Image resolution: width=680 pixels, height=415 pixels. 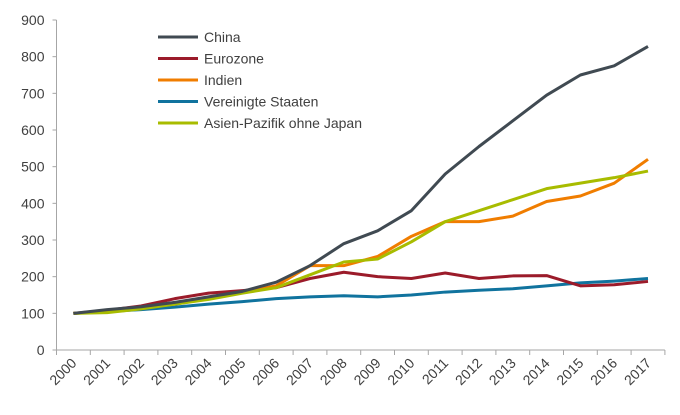 I want to click on y-tick-label: 0, so click(x=41, y=350).